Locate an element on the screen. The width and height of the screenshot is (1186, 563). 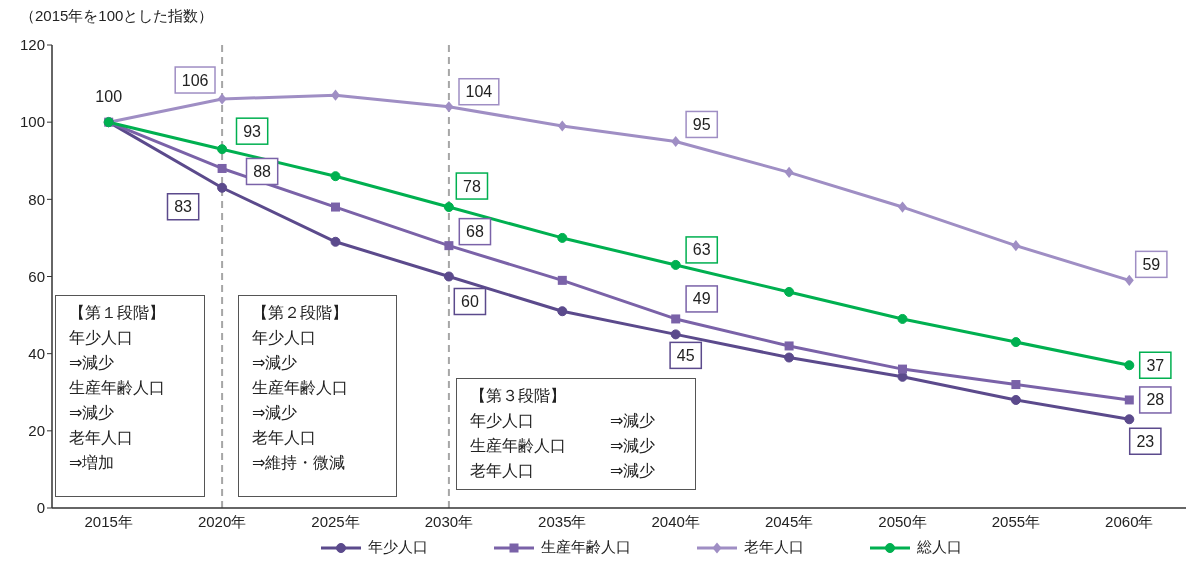
data-label: 95 is located at coordinates (701, 124).